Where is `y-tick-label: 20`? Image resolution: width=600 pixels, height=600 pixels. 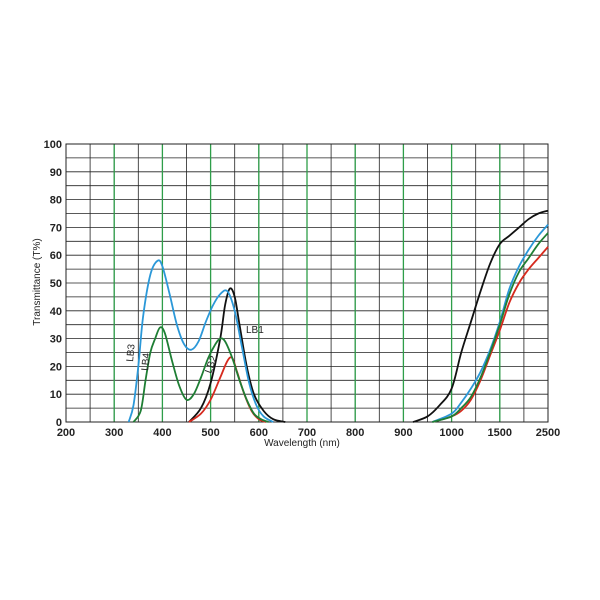
y-tick-label: 20 is located at coordinates (56, 367).